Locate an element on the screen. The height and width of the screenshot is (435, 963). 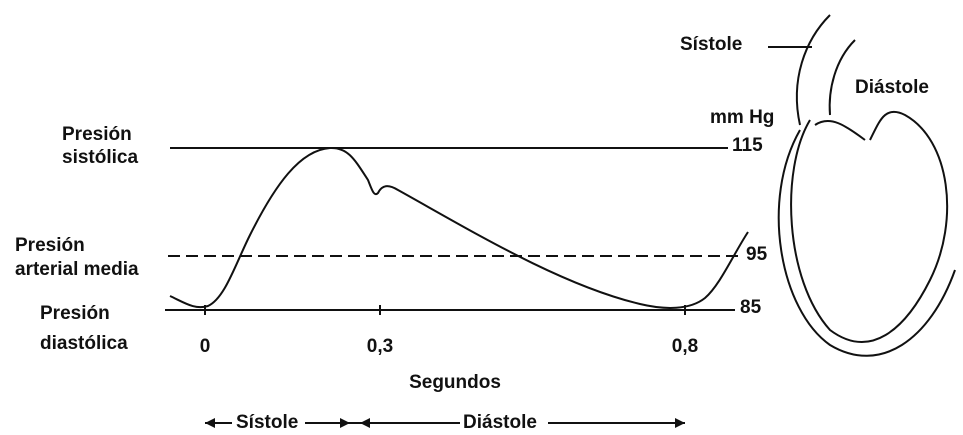
level-label: 115 is located at coordinates (747, 145).